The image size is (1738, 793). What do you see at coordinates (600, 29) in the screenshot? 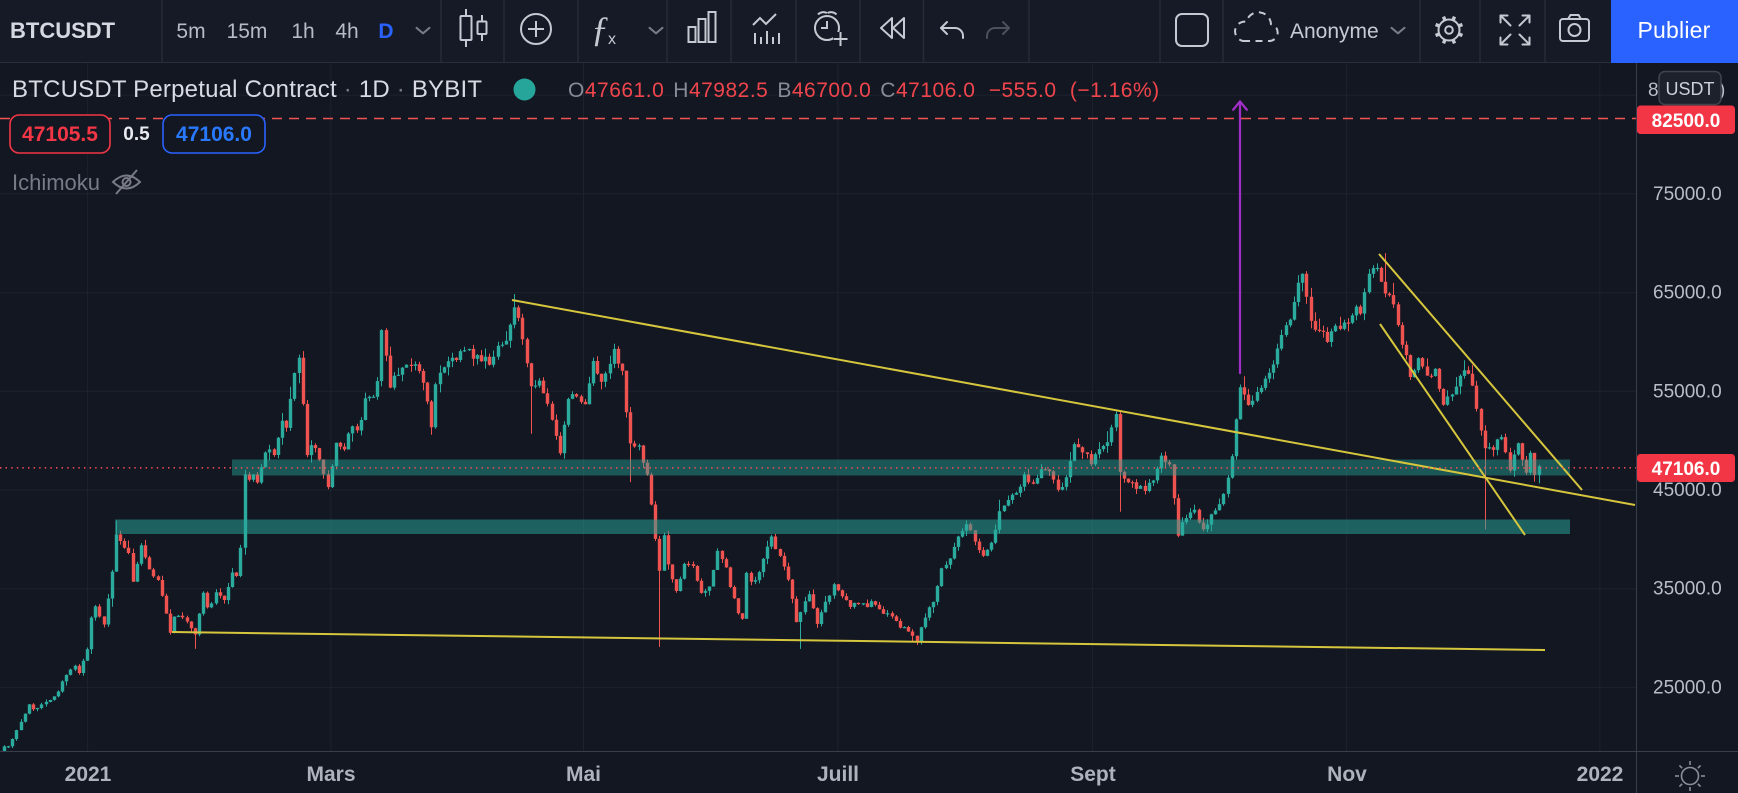
I see `svg-text: ƒ` at bounding box center [600, 29].